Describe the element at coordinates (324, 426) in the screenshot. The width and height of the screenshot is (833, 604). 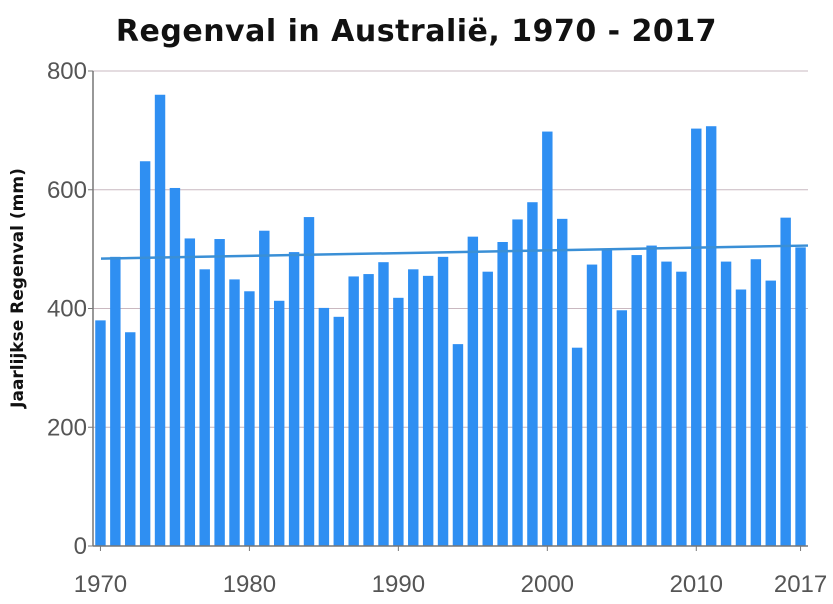
I see `bar-1985` at that location.